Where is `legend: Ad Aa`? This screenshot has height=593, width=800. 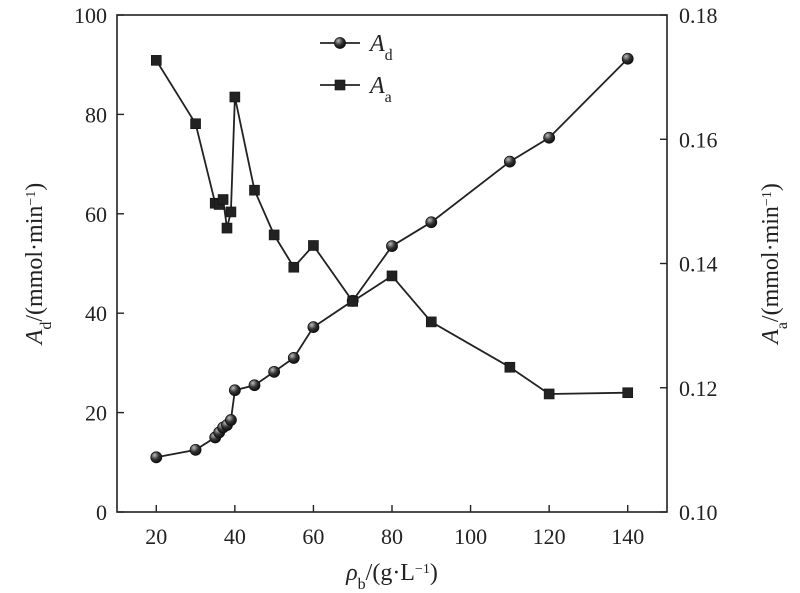 legend: Ad Aa is located at coordinates (356, 68).